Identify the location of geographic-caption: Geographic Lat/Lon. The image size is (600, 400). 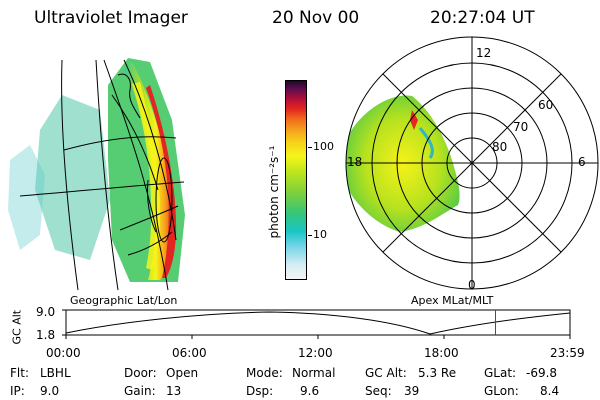
(124, 300).